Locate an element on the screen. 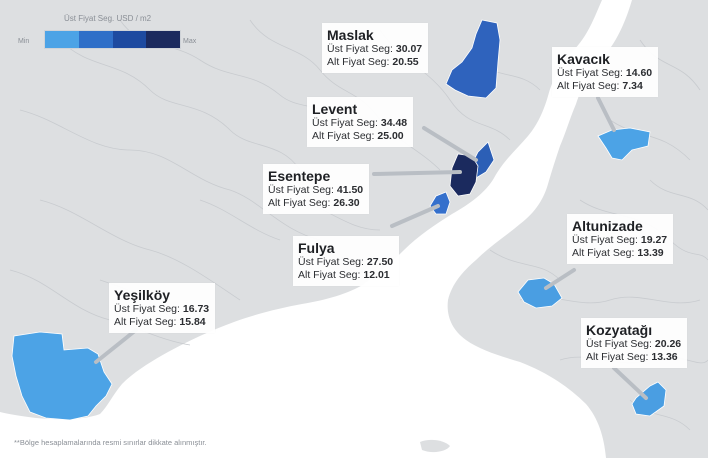 Image resolution: width=708 pixels, height=458 pixels. lower-price-value: 13.36 is located at coordinates (664, 357).